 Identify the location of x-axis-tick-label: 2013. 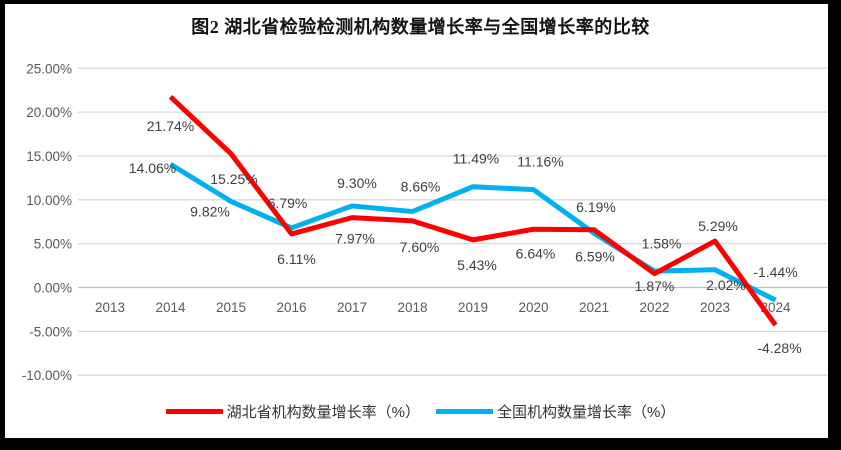
(110, 307).